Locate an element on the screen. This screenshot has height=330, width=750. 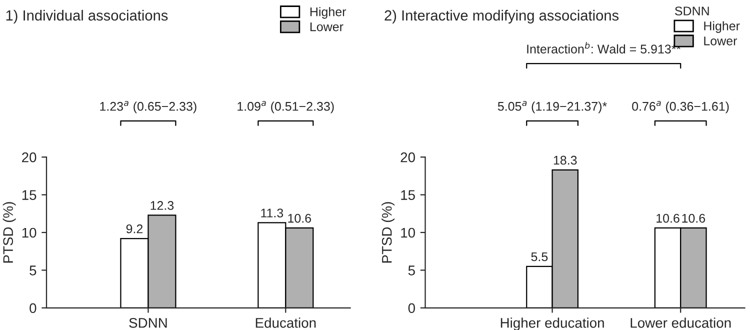
data-label: 5.5 is located at coordinates (539, 257).